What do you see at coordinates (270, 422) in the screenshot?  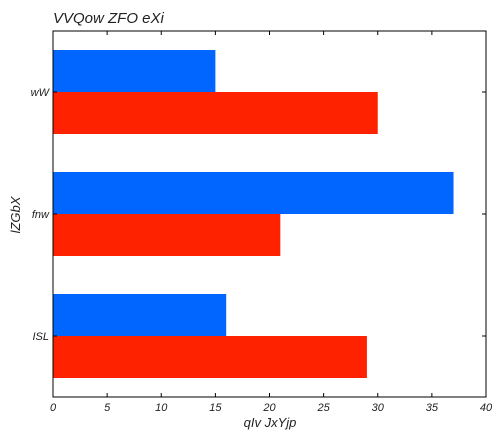 I see `x-axis-label: qIv JxYjp` at bounding box center [270, 422].